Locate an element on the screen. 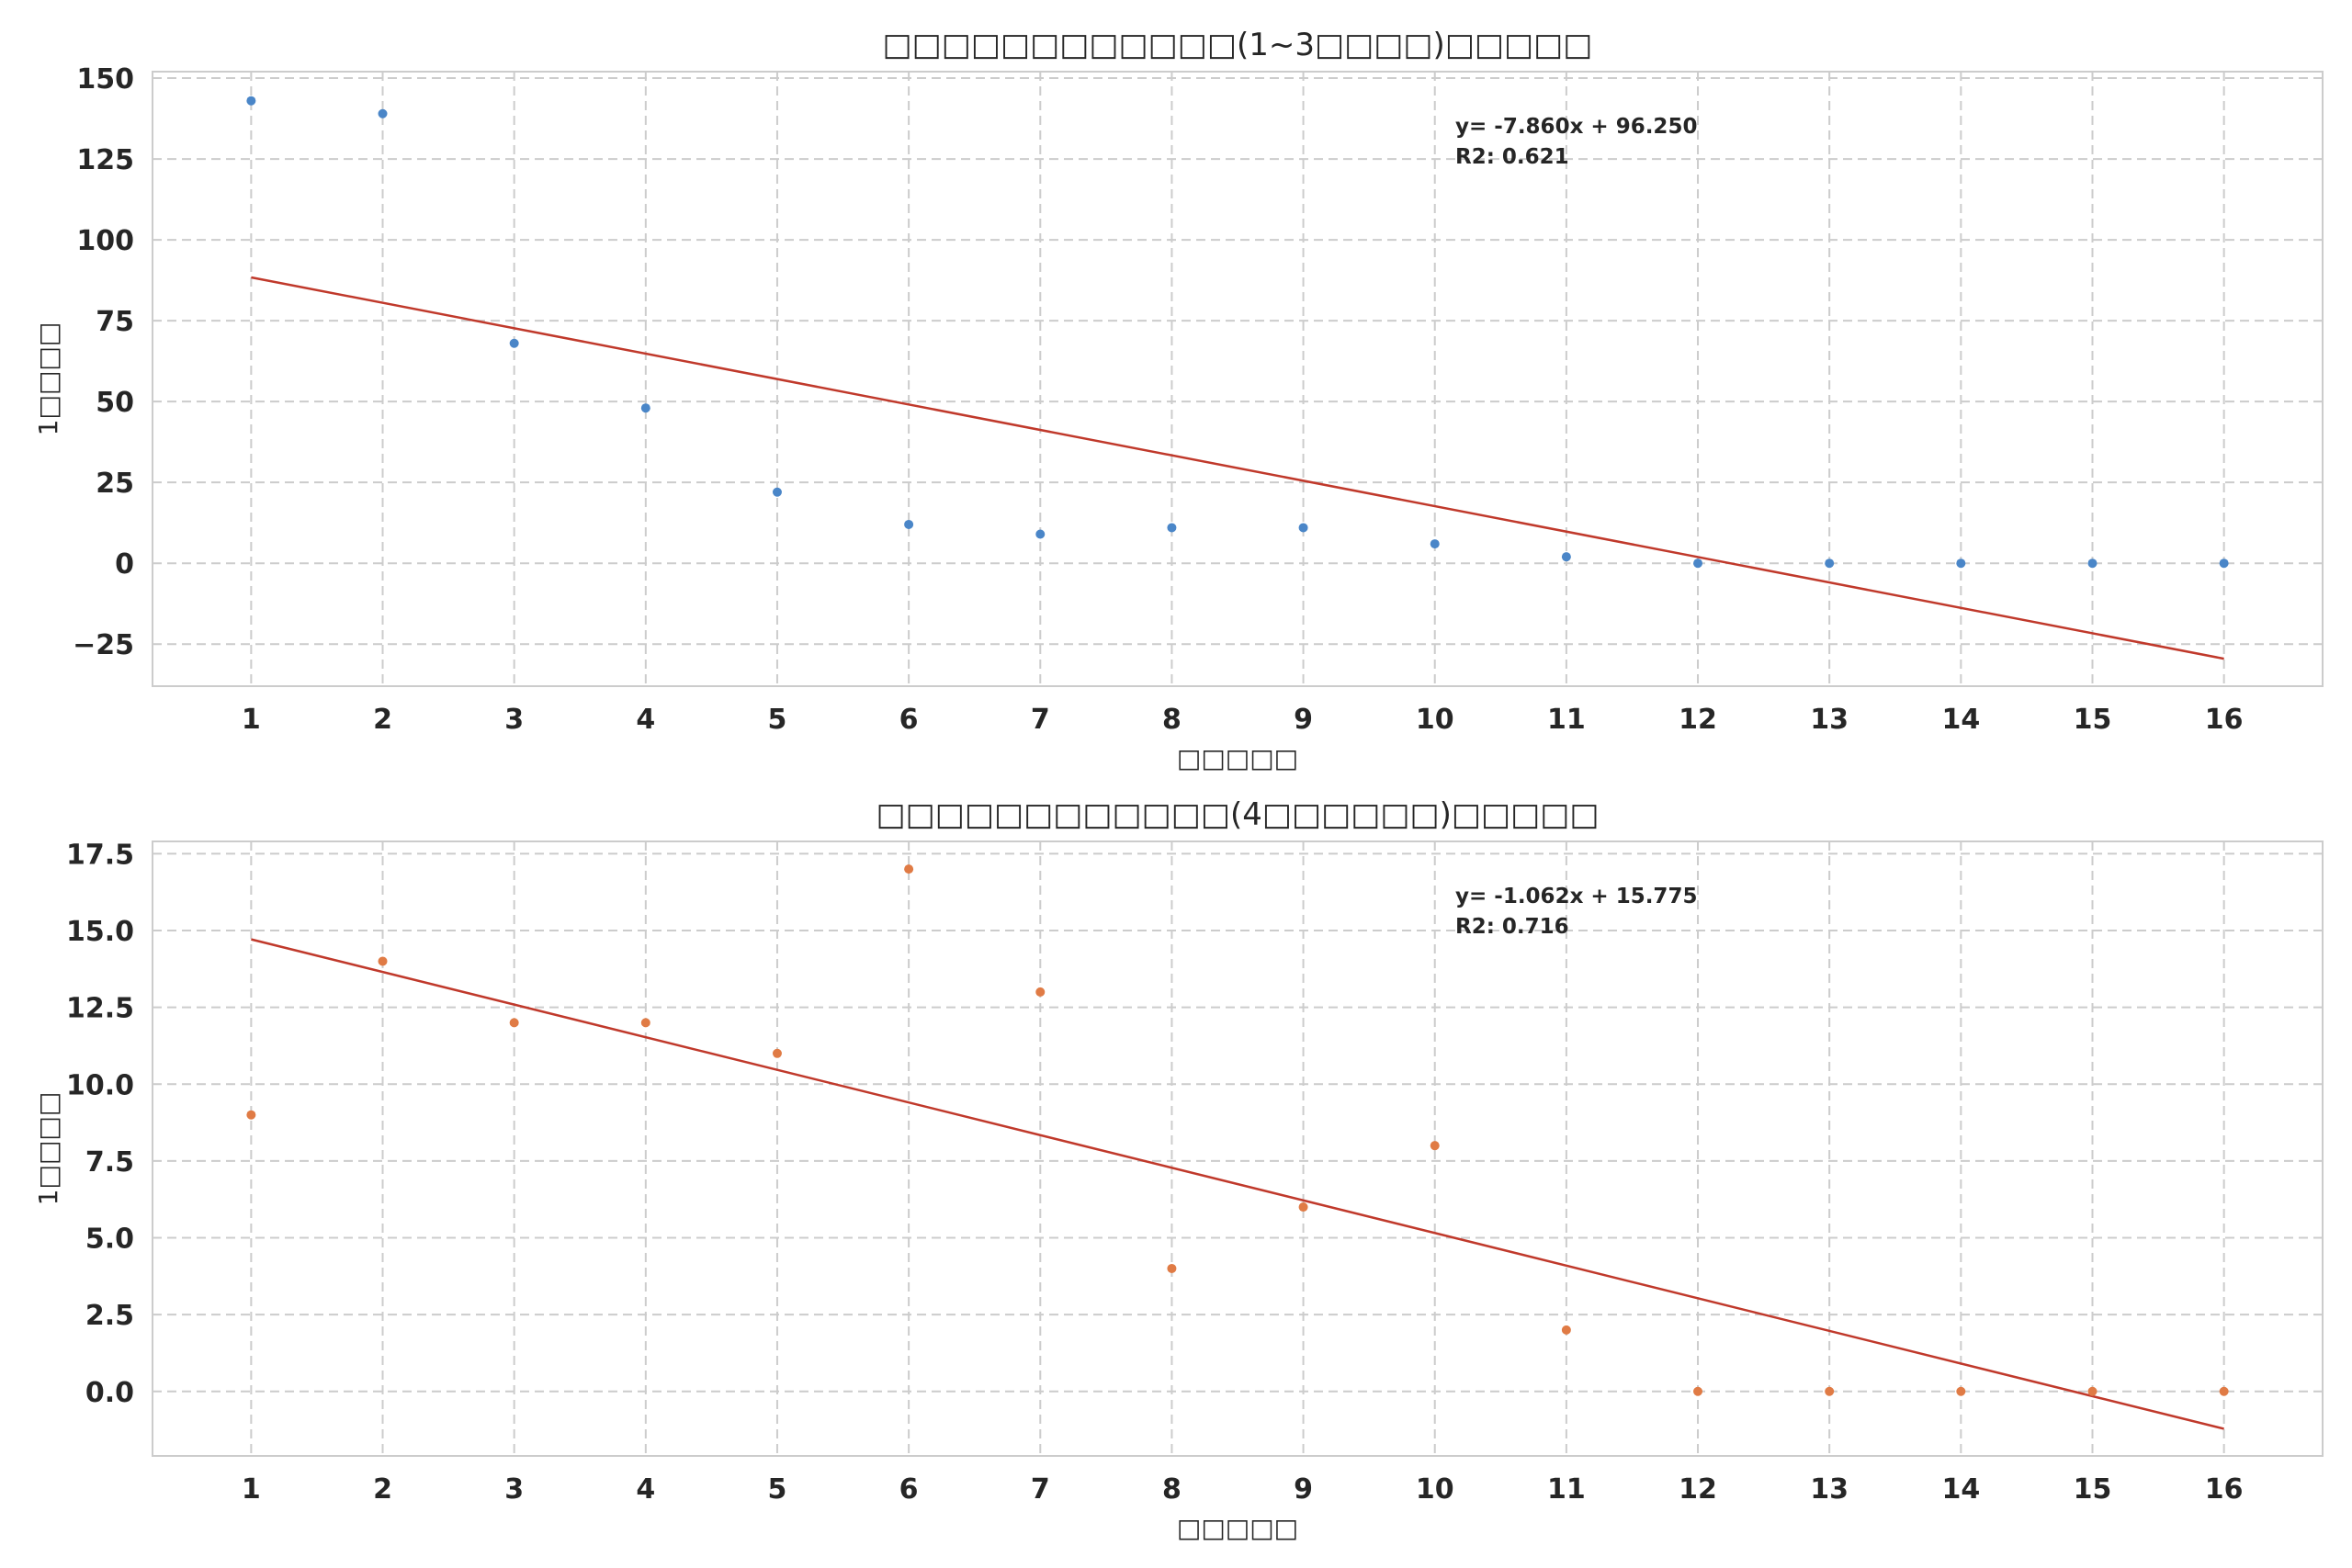  y-tick-label: 50 is located at coordinates (115, 403).